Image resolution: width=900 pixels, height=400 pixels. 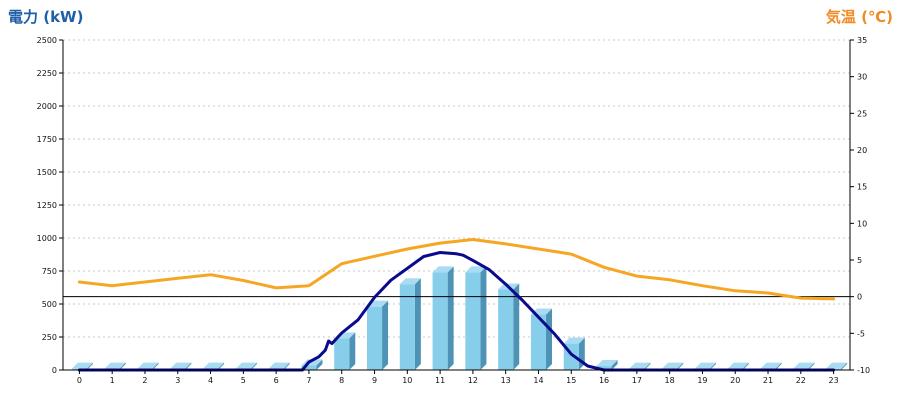 I want to click on right-tick-label: 0, so click(x=859, y=297).